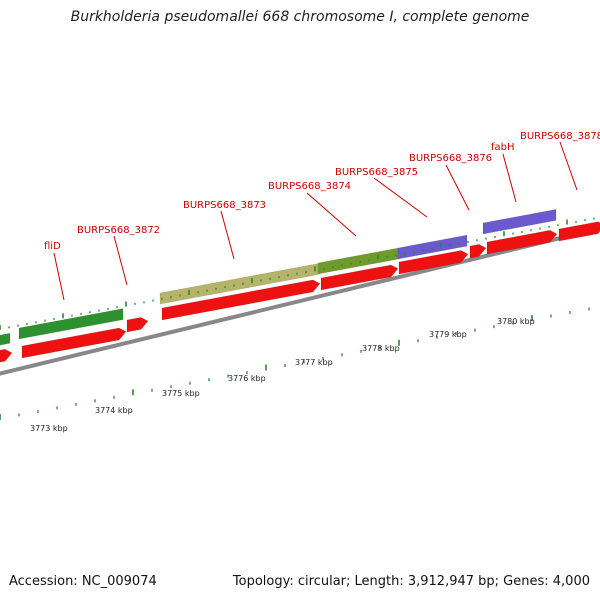 Image resolution: width=600 pixels, height=600 pixels. Describe the element at coordinates (181, 393) in the screenshot. I see `scale-label: 3775 kbp` at that location.